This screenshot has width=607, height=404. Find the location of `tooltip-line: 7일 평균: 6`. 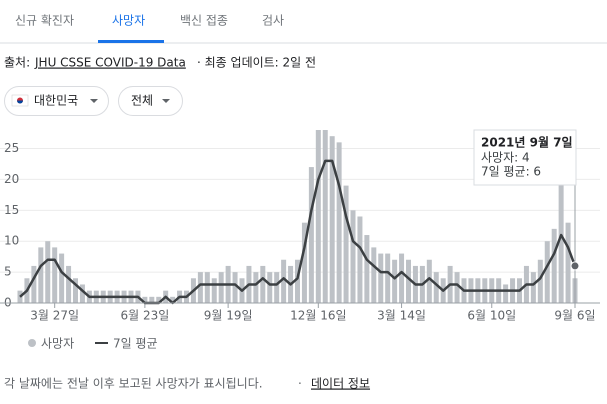

tooltip-line: 7일 평균: 6 is located at coordinates (511, 172).